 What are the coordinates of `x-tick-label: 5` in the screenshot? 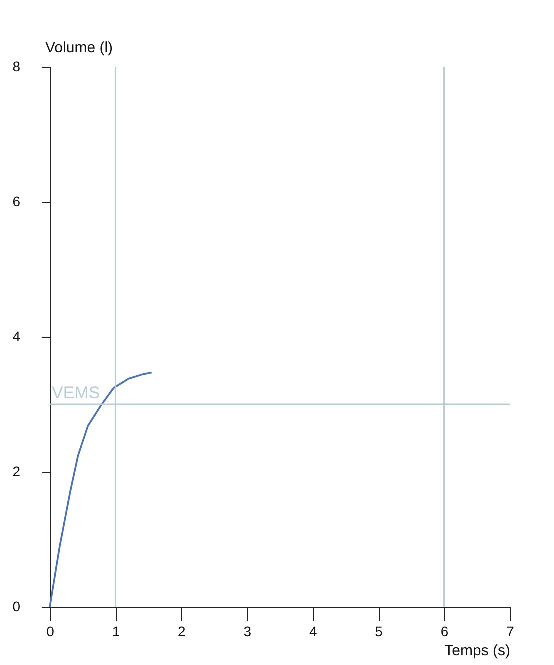 It's located at (379, 632).